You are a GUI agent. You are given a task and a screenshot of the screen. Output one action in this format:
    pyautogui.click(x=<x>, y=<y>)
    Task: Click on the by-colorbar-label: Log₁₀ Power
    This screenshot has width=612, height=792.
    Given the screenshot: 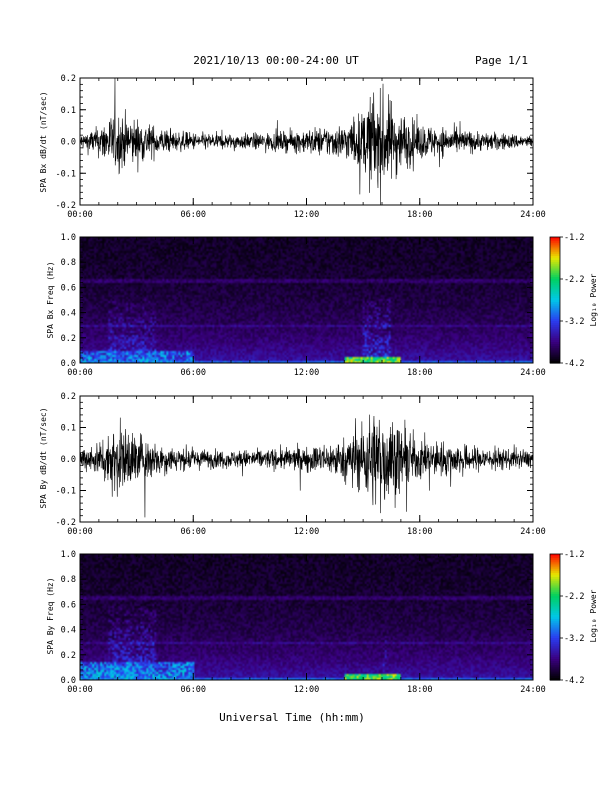 What is the action you would take?
    pyautogui.click(x=593, y=615)
    